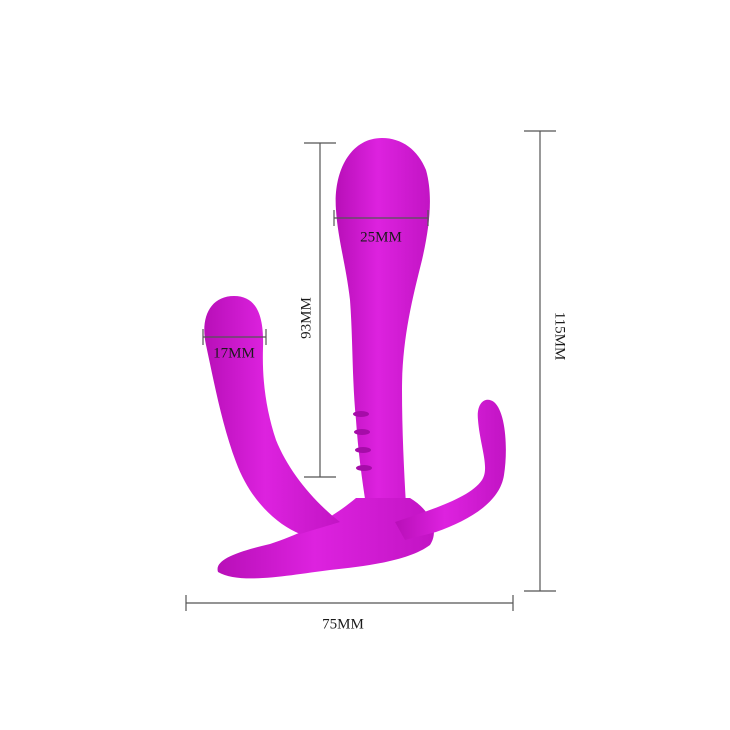 Image resolution: width=730 pixels, height=730 pixels. I want to click on total-width-label: 75MM, so click(343, 624).